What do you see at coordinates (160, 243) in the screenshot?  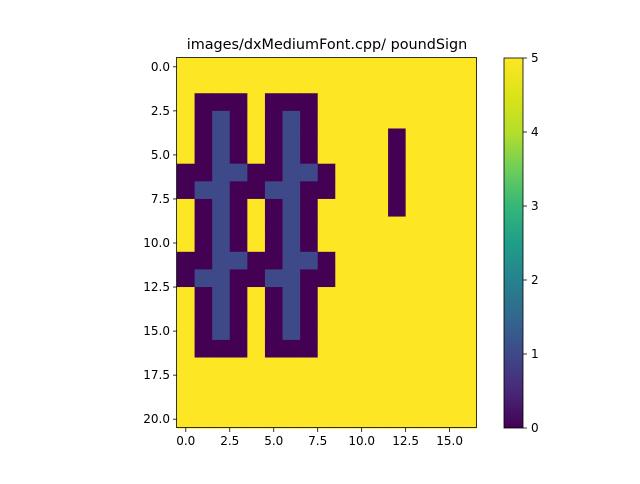 I see `y-axis: 0.0 2.5 5.0 7.5 10.0 12.5 15.0 17.5 20.0` at bounding box center [160, 243].